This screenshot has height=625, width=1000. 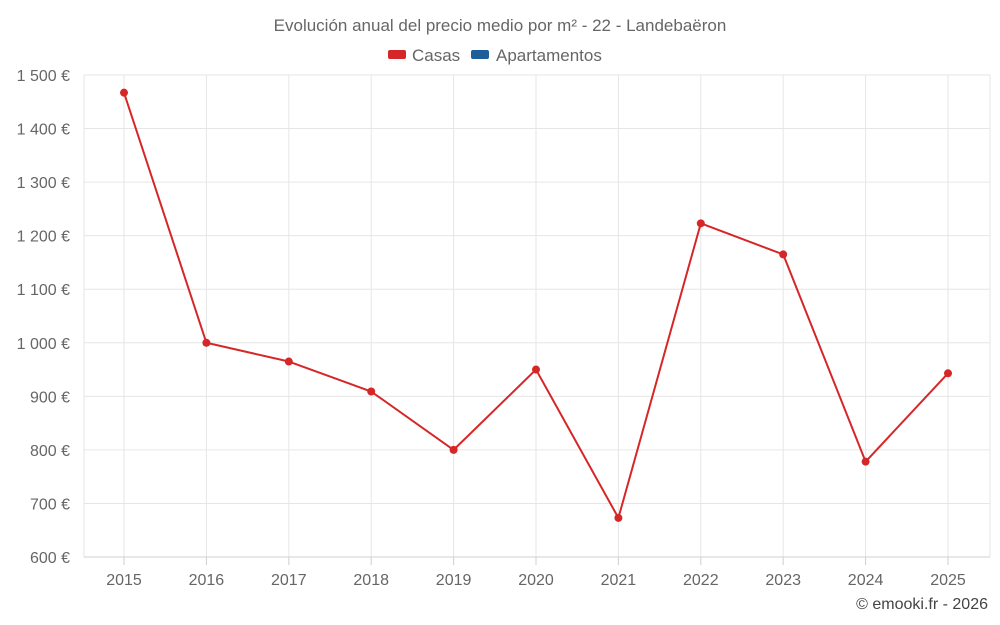 What do you see at coordinates (536, 561) in the screenshot?
I see `x-axis-ticks` at bounding box center [536, 561].